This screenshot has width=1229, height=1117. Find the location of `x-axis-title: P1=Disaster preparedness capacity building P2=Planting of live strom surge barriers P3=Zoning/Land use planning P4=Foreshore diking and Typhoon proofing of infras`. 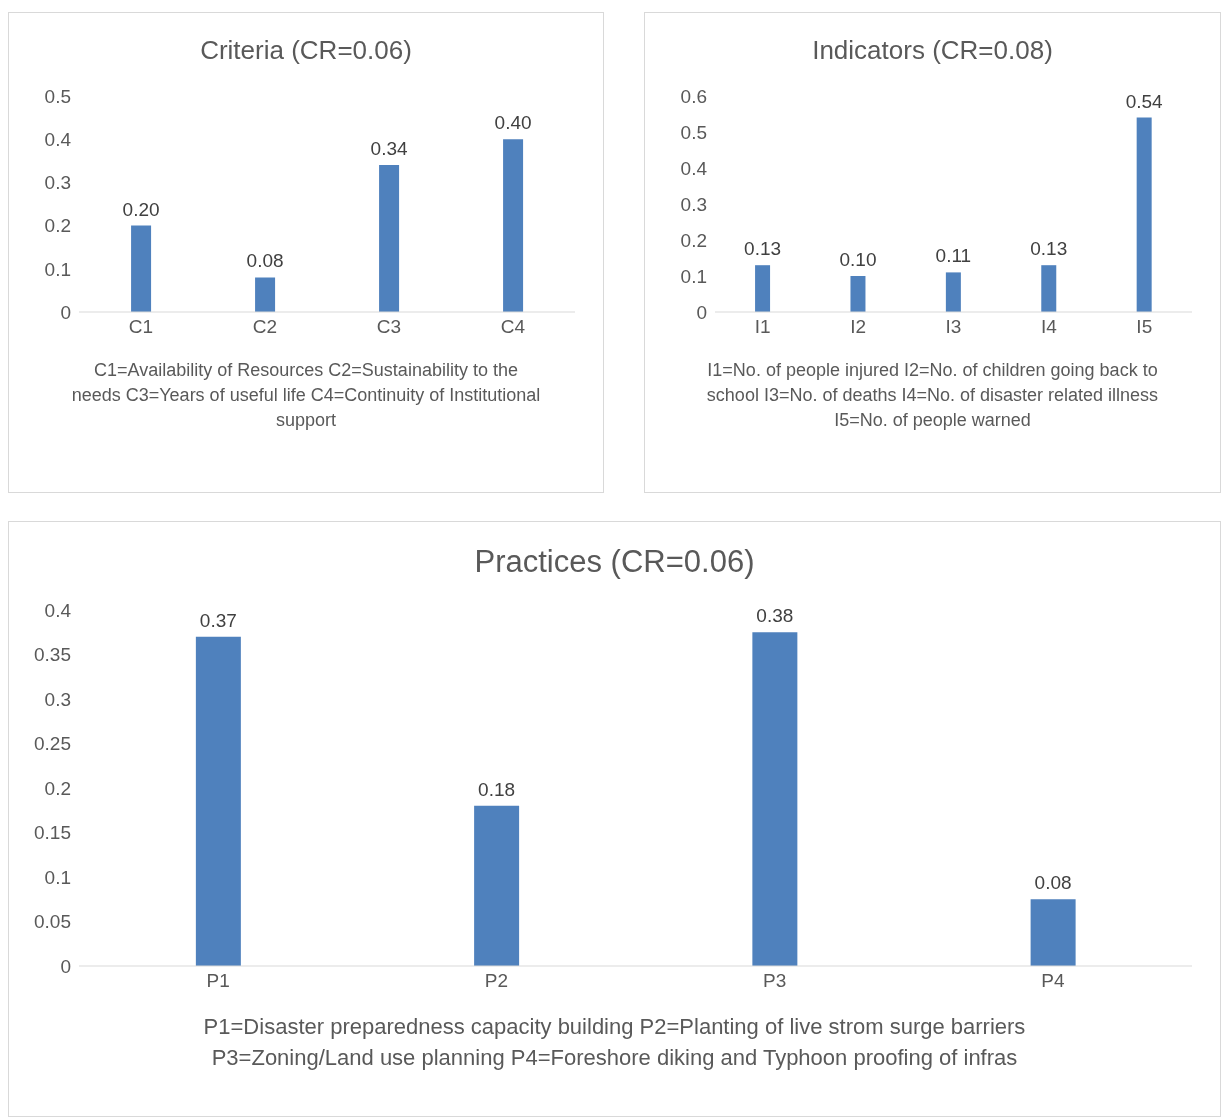

x-axis-title: P1=Disaster preparedness capacity building P2=Planting of live strom surge barriers P3=Zoning/Land use planning P4=Foreshore diking and Typhoon proofing of infras is located at coordinates (614, 1042).